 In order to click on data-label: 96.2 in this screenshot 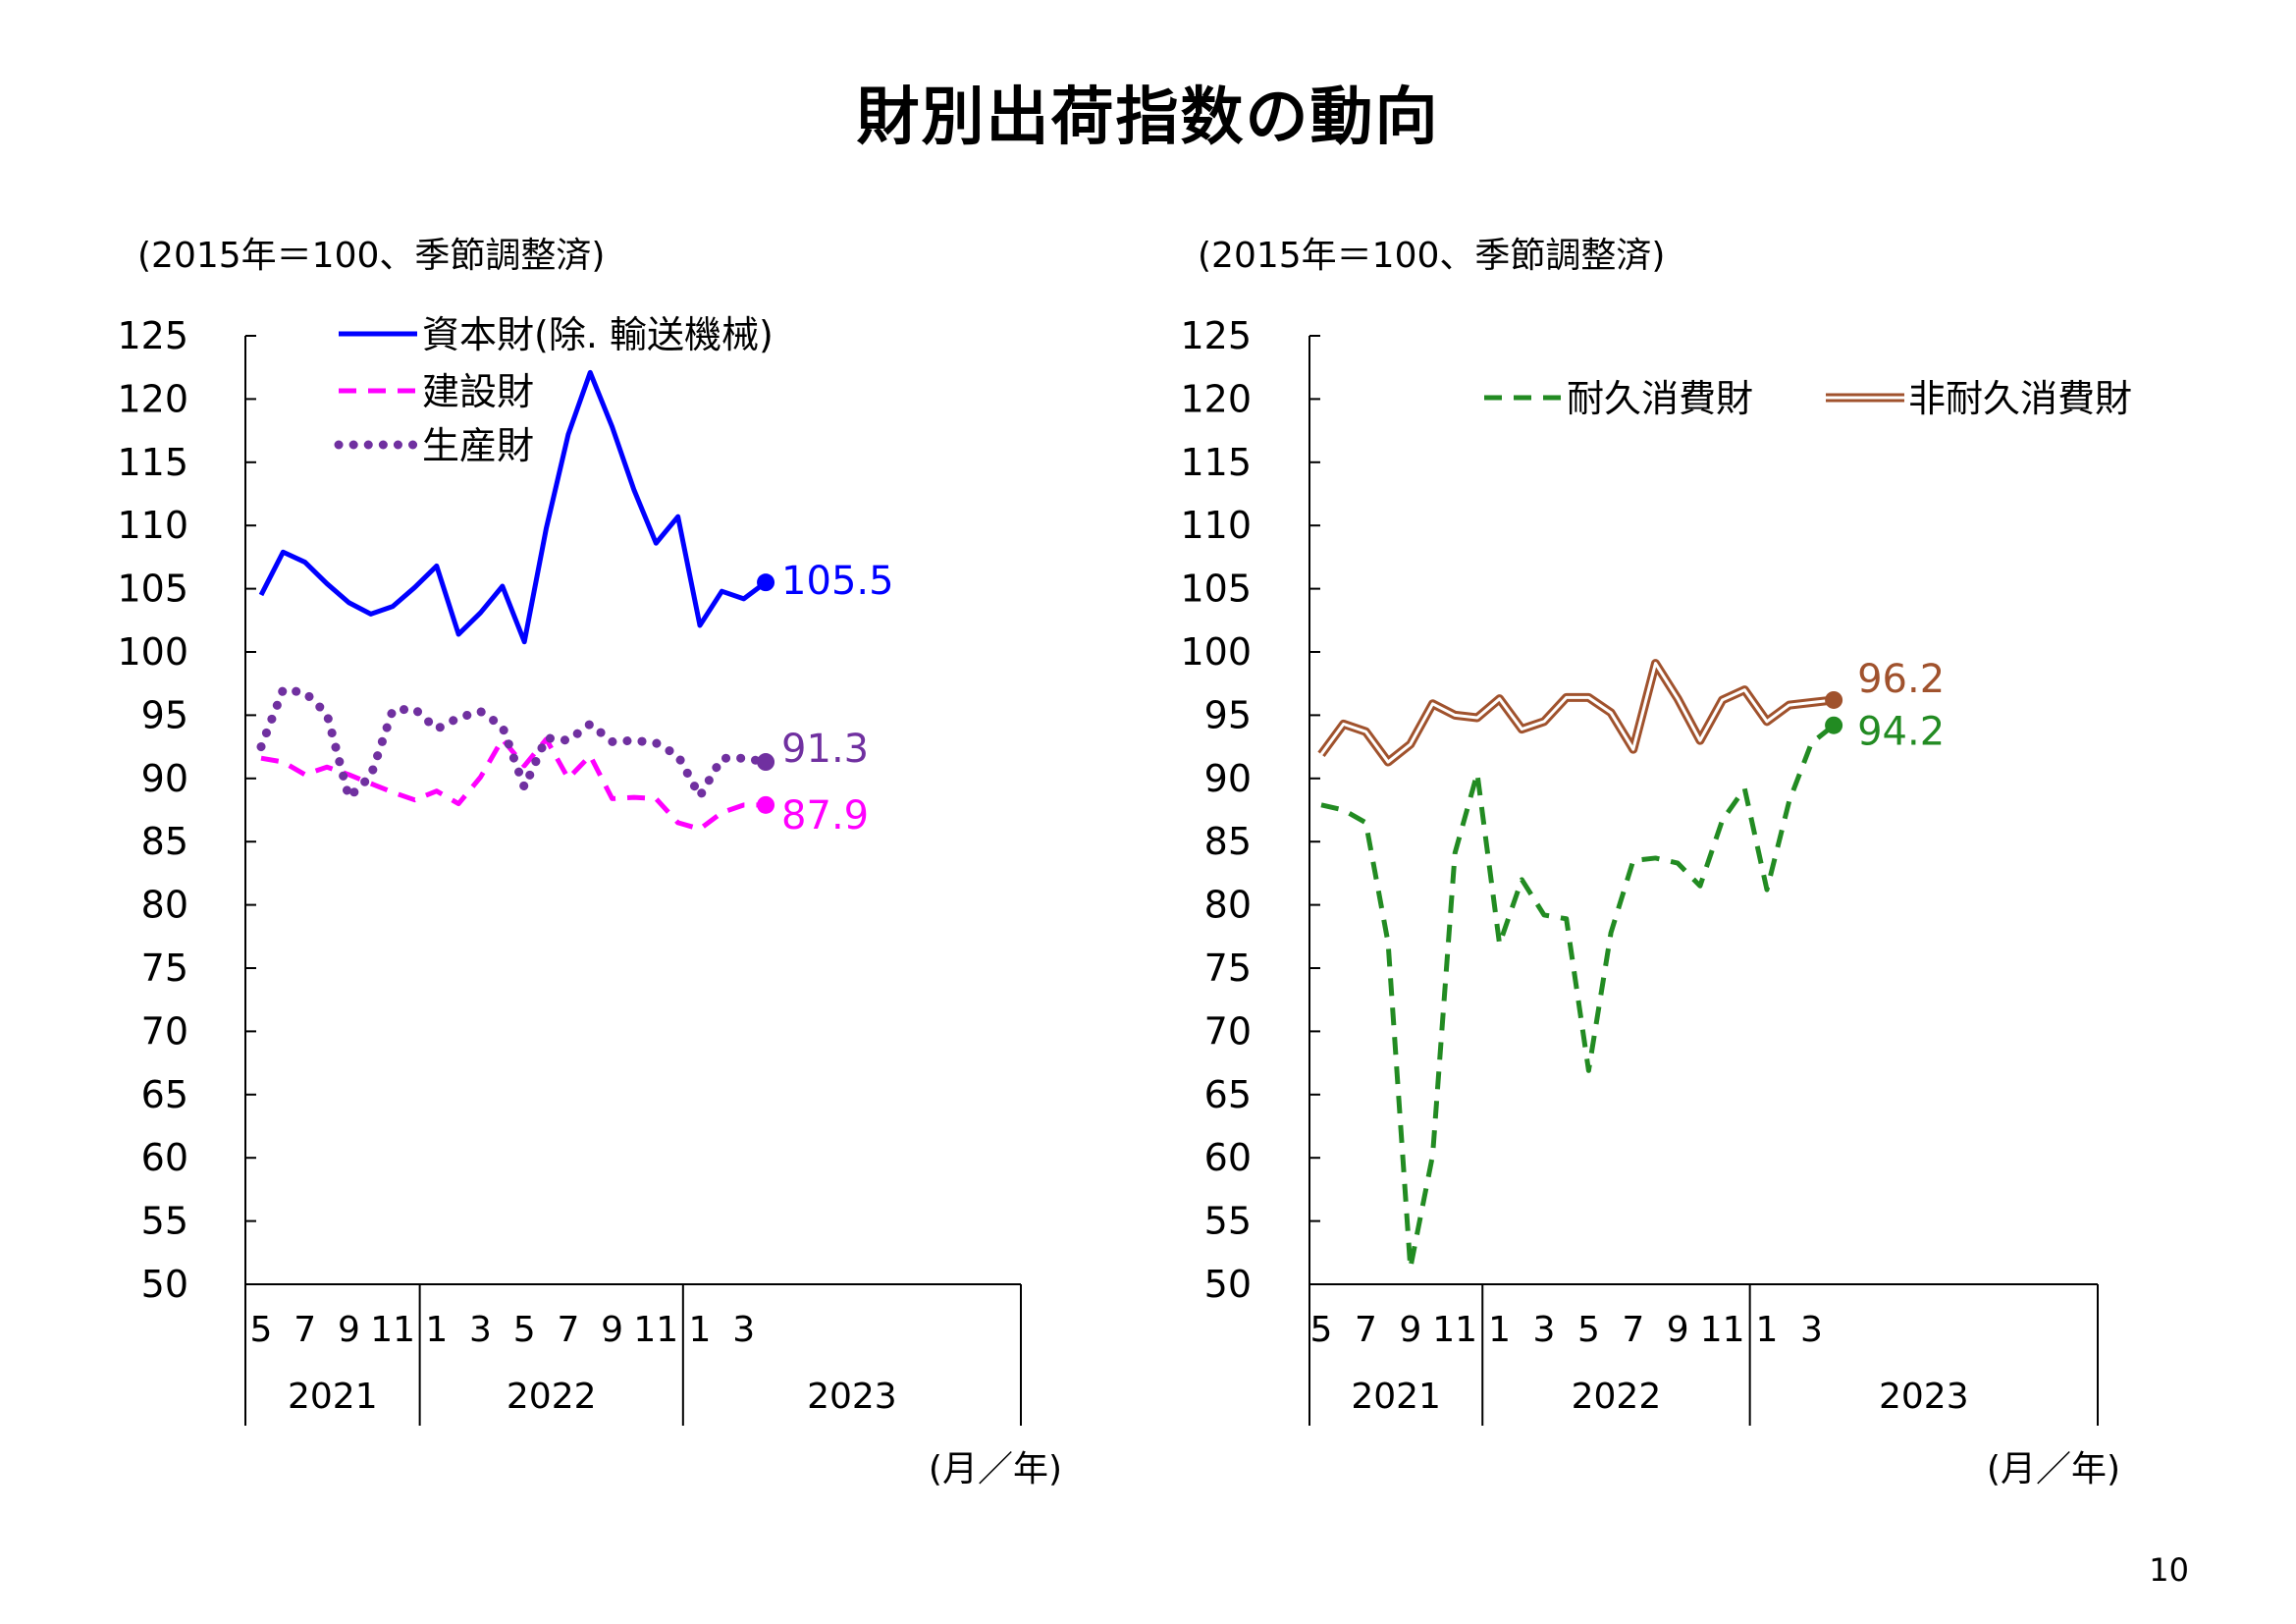, I will do `click(1901, 679)`.